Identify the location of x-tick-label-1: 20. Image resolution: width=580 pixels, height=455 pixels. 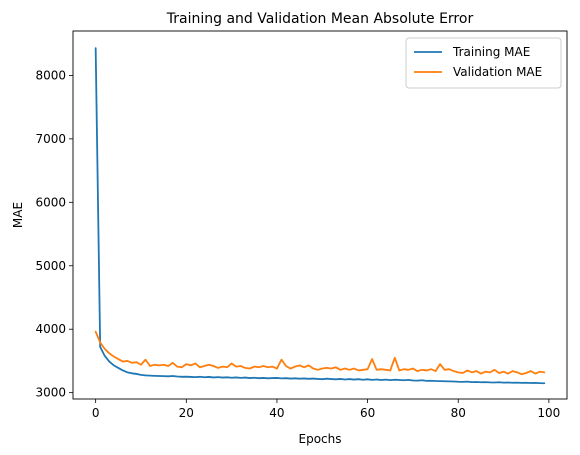
(186, 413).